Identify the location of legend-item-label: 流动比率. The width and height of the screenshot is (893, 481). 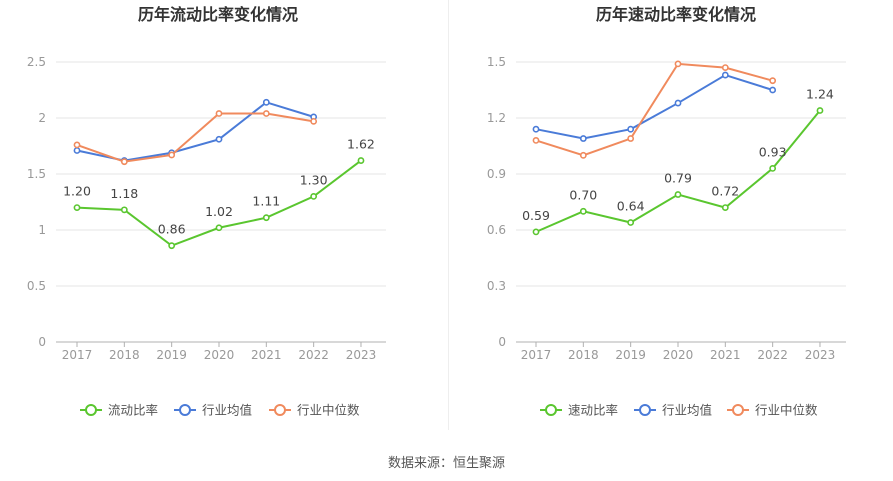
(133, 410).